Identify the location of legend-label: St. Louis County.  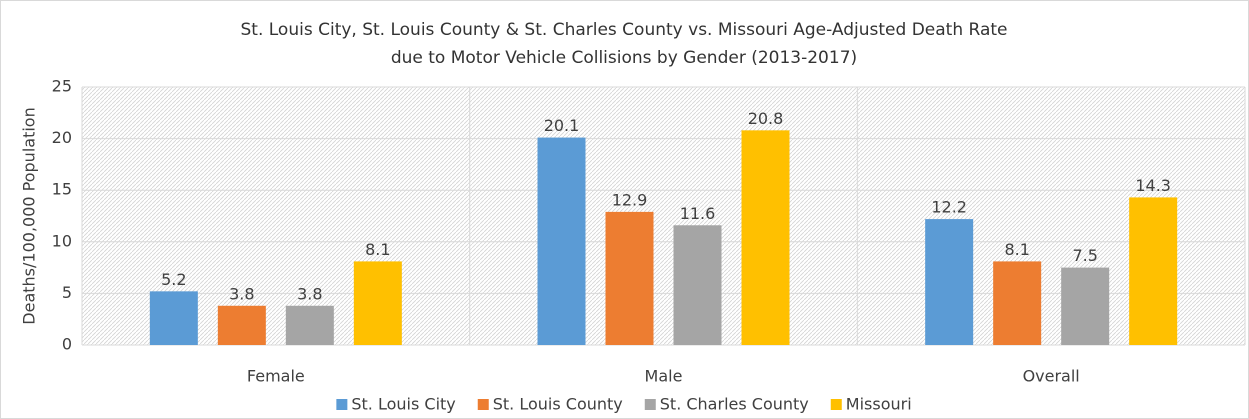
(558, 404).